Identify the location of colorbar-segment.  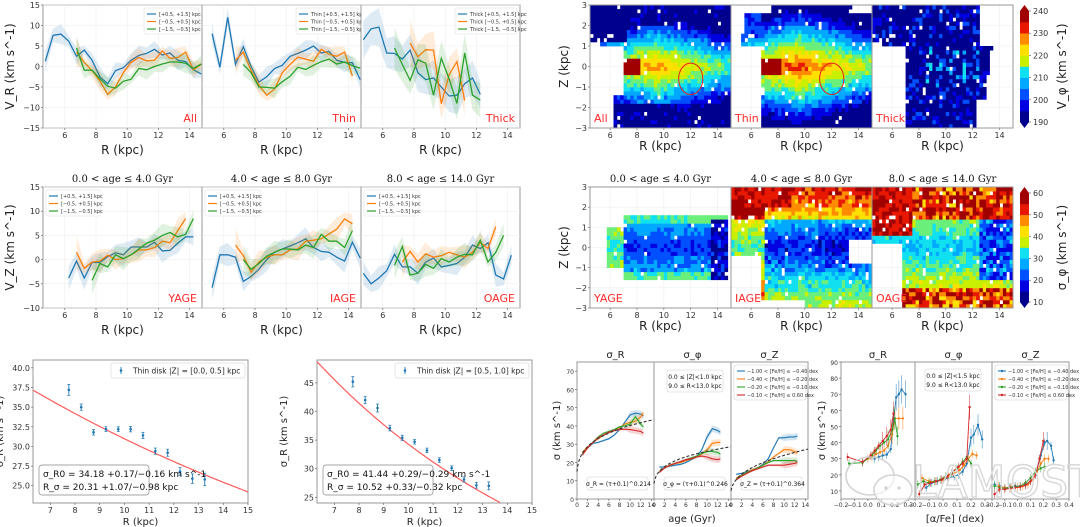
(1024, 17).